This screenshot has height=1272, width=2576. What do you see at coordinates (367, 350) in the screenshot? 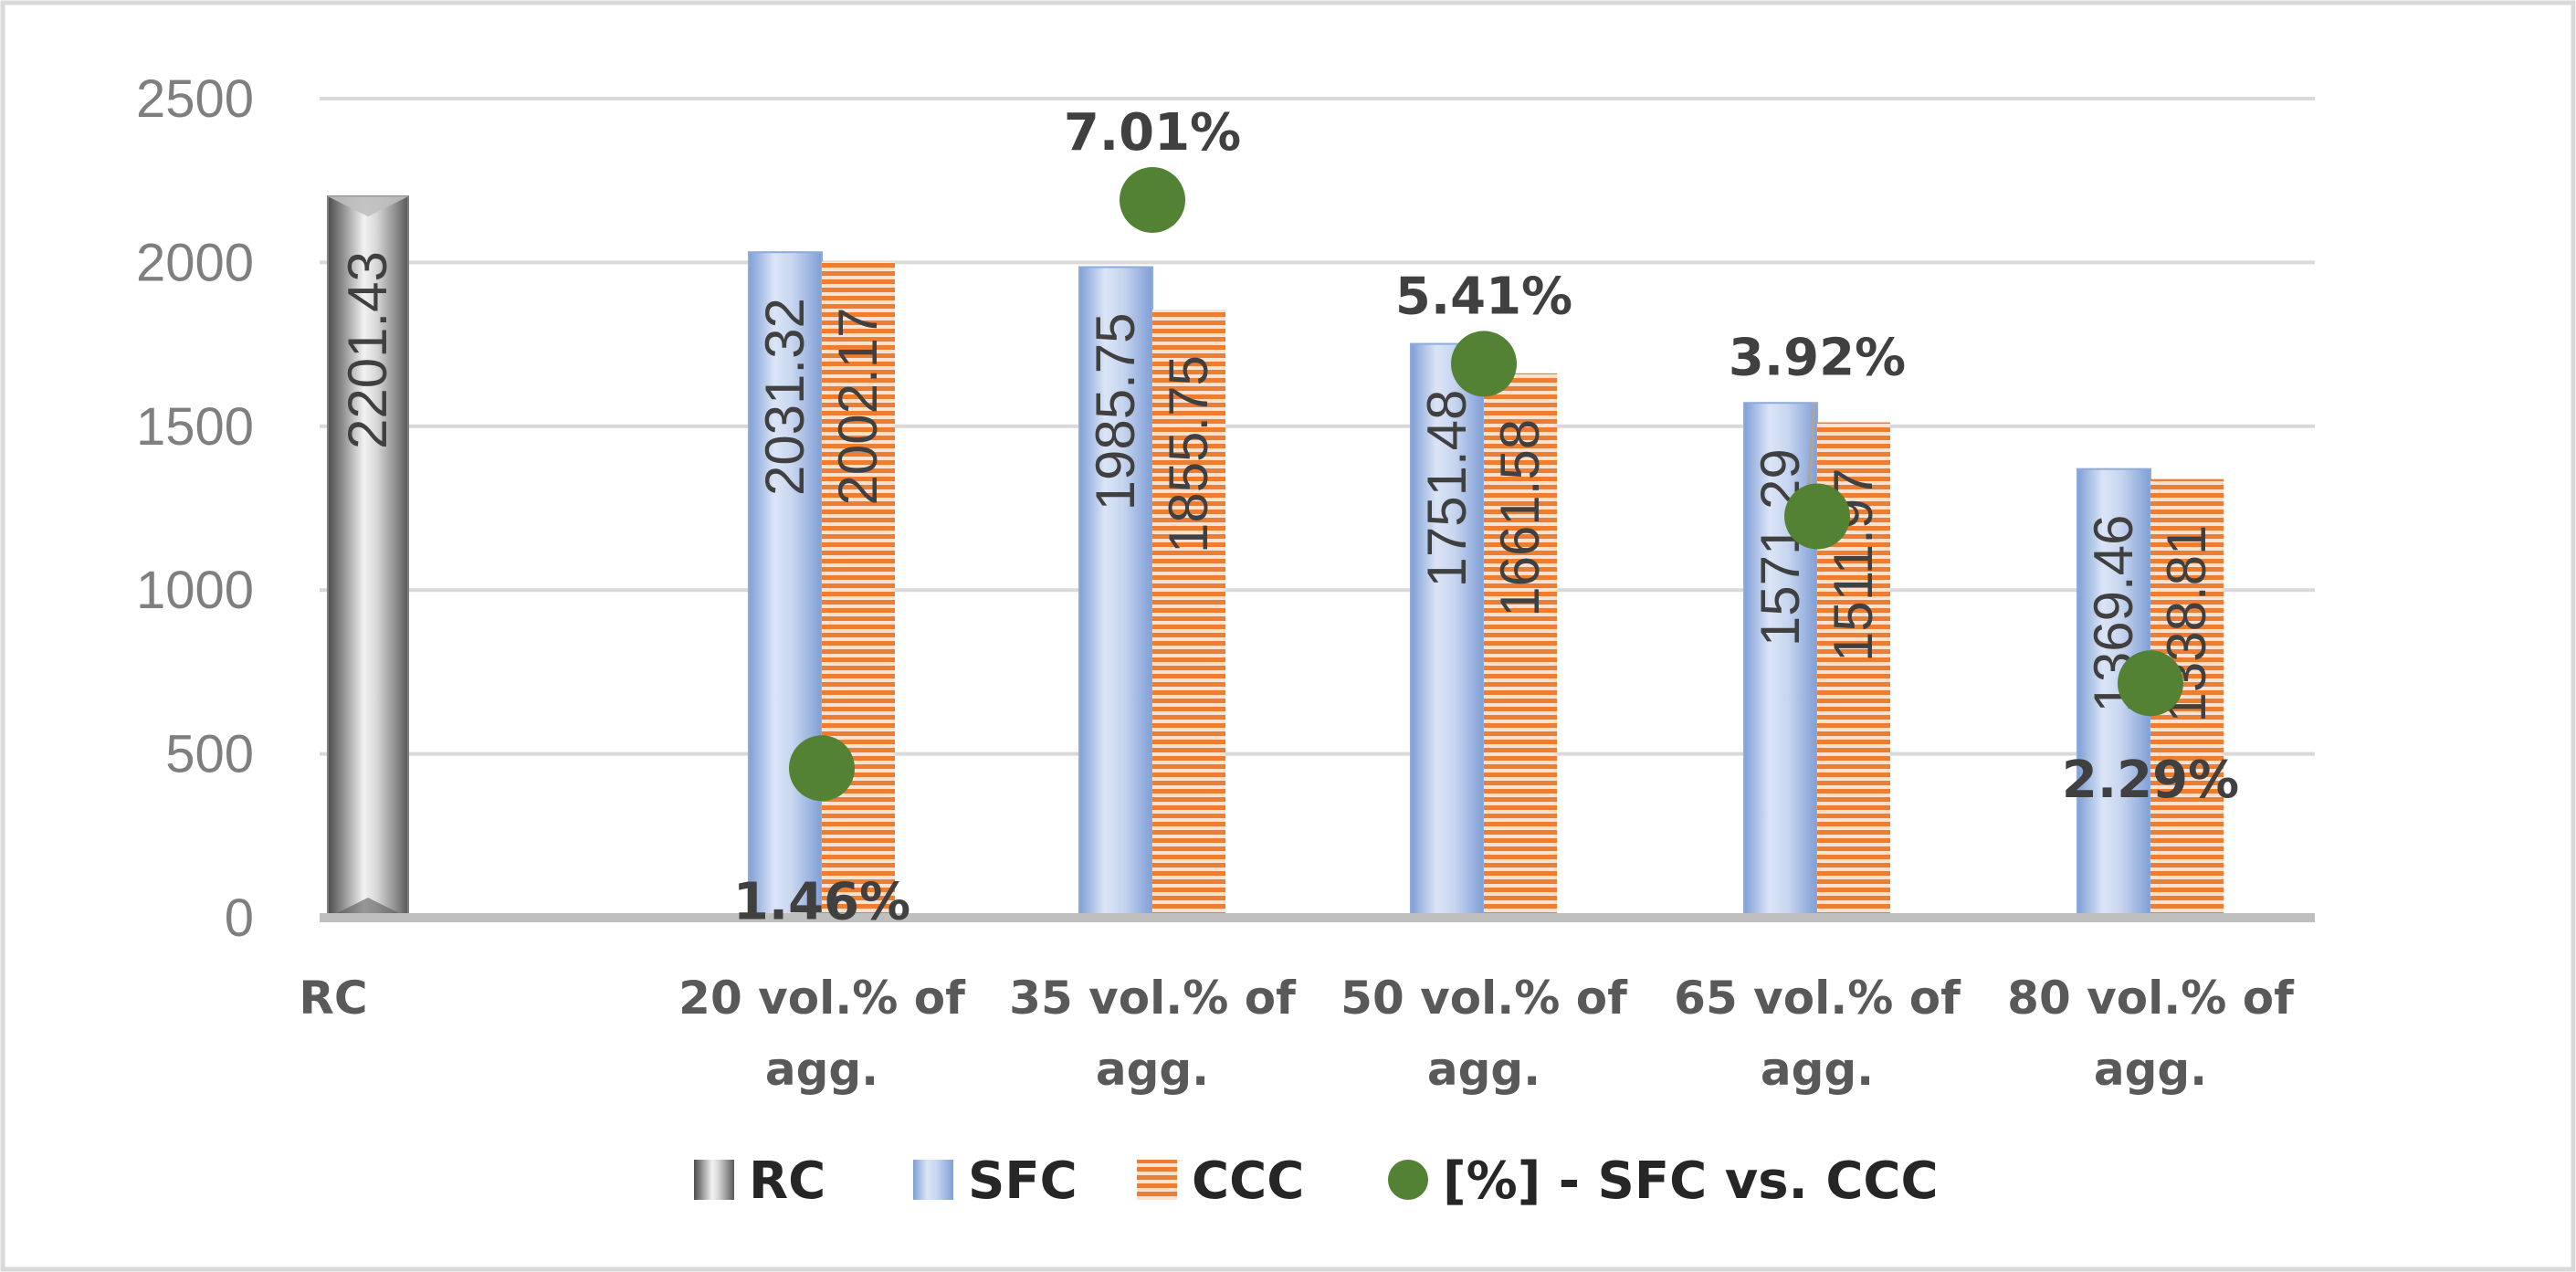
I see `bar-label-rc-0: 2201.43` at bounding box center [367, 350].